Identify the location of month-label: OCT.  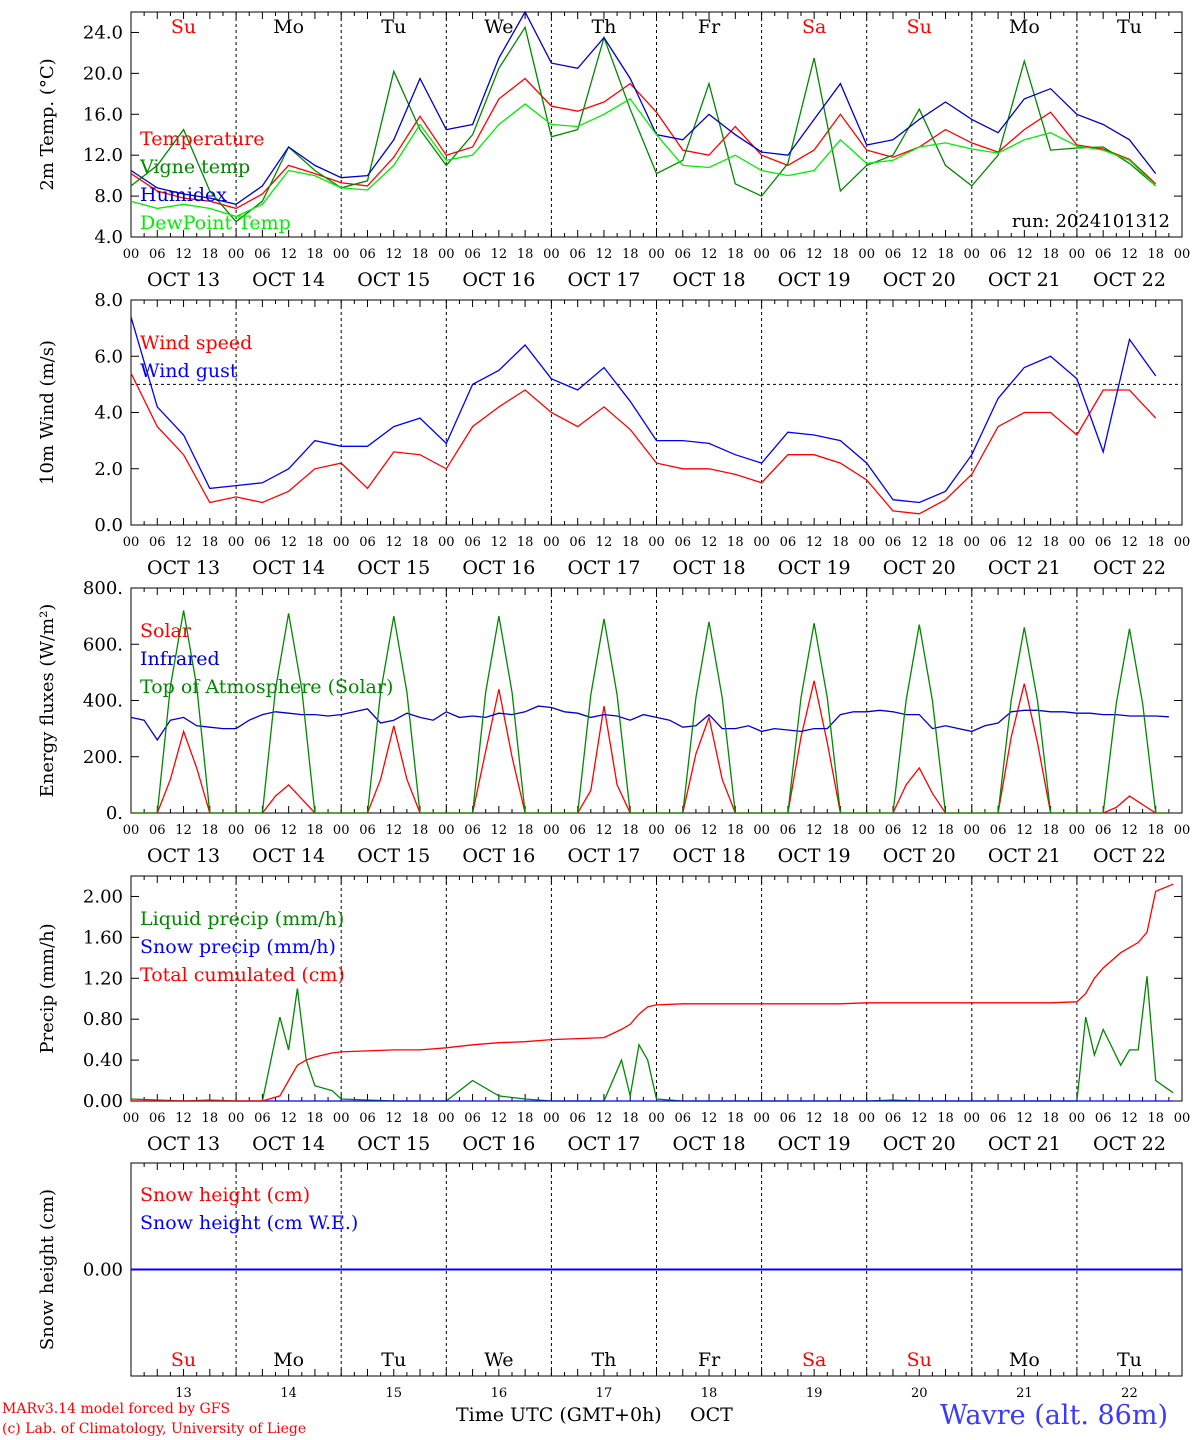
(711, 1415).